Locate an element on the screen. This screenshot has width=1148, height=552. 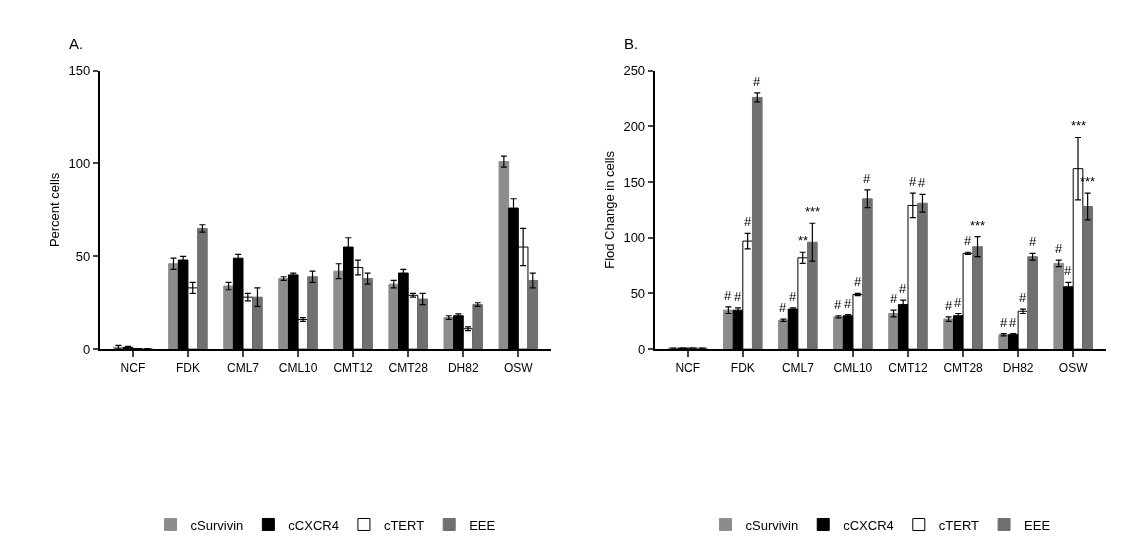
y-axis-title: Percent cells is located at coordinates (54, 210).